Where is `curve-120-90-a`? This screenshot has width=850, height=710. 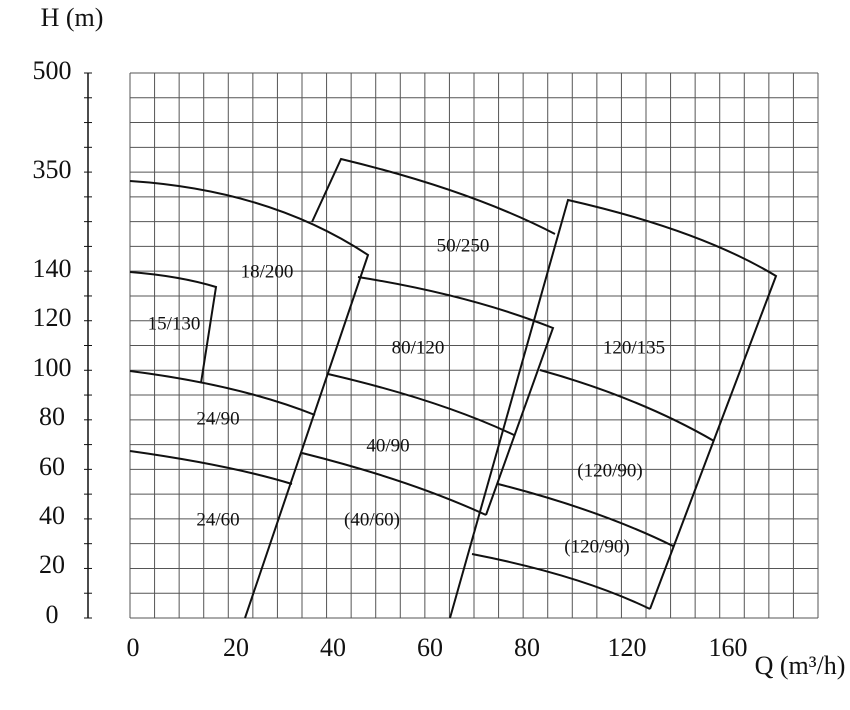
curve-120-90-a is located at coordinates (627, 405).